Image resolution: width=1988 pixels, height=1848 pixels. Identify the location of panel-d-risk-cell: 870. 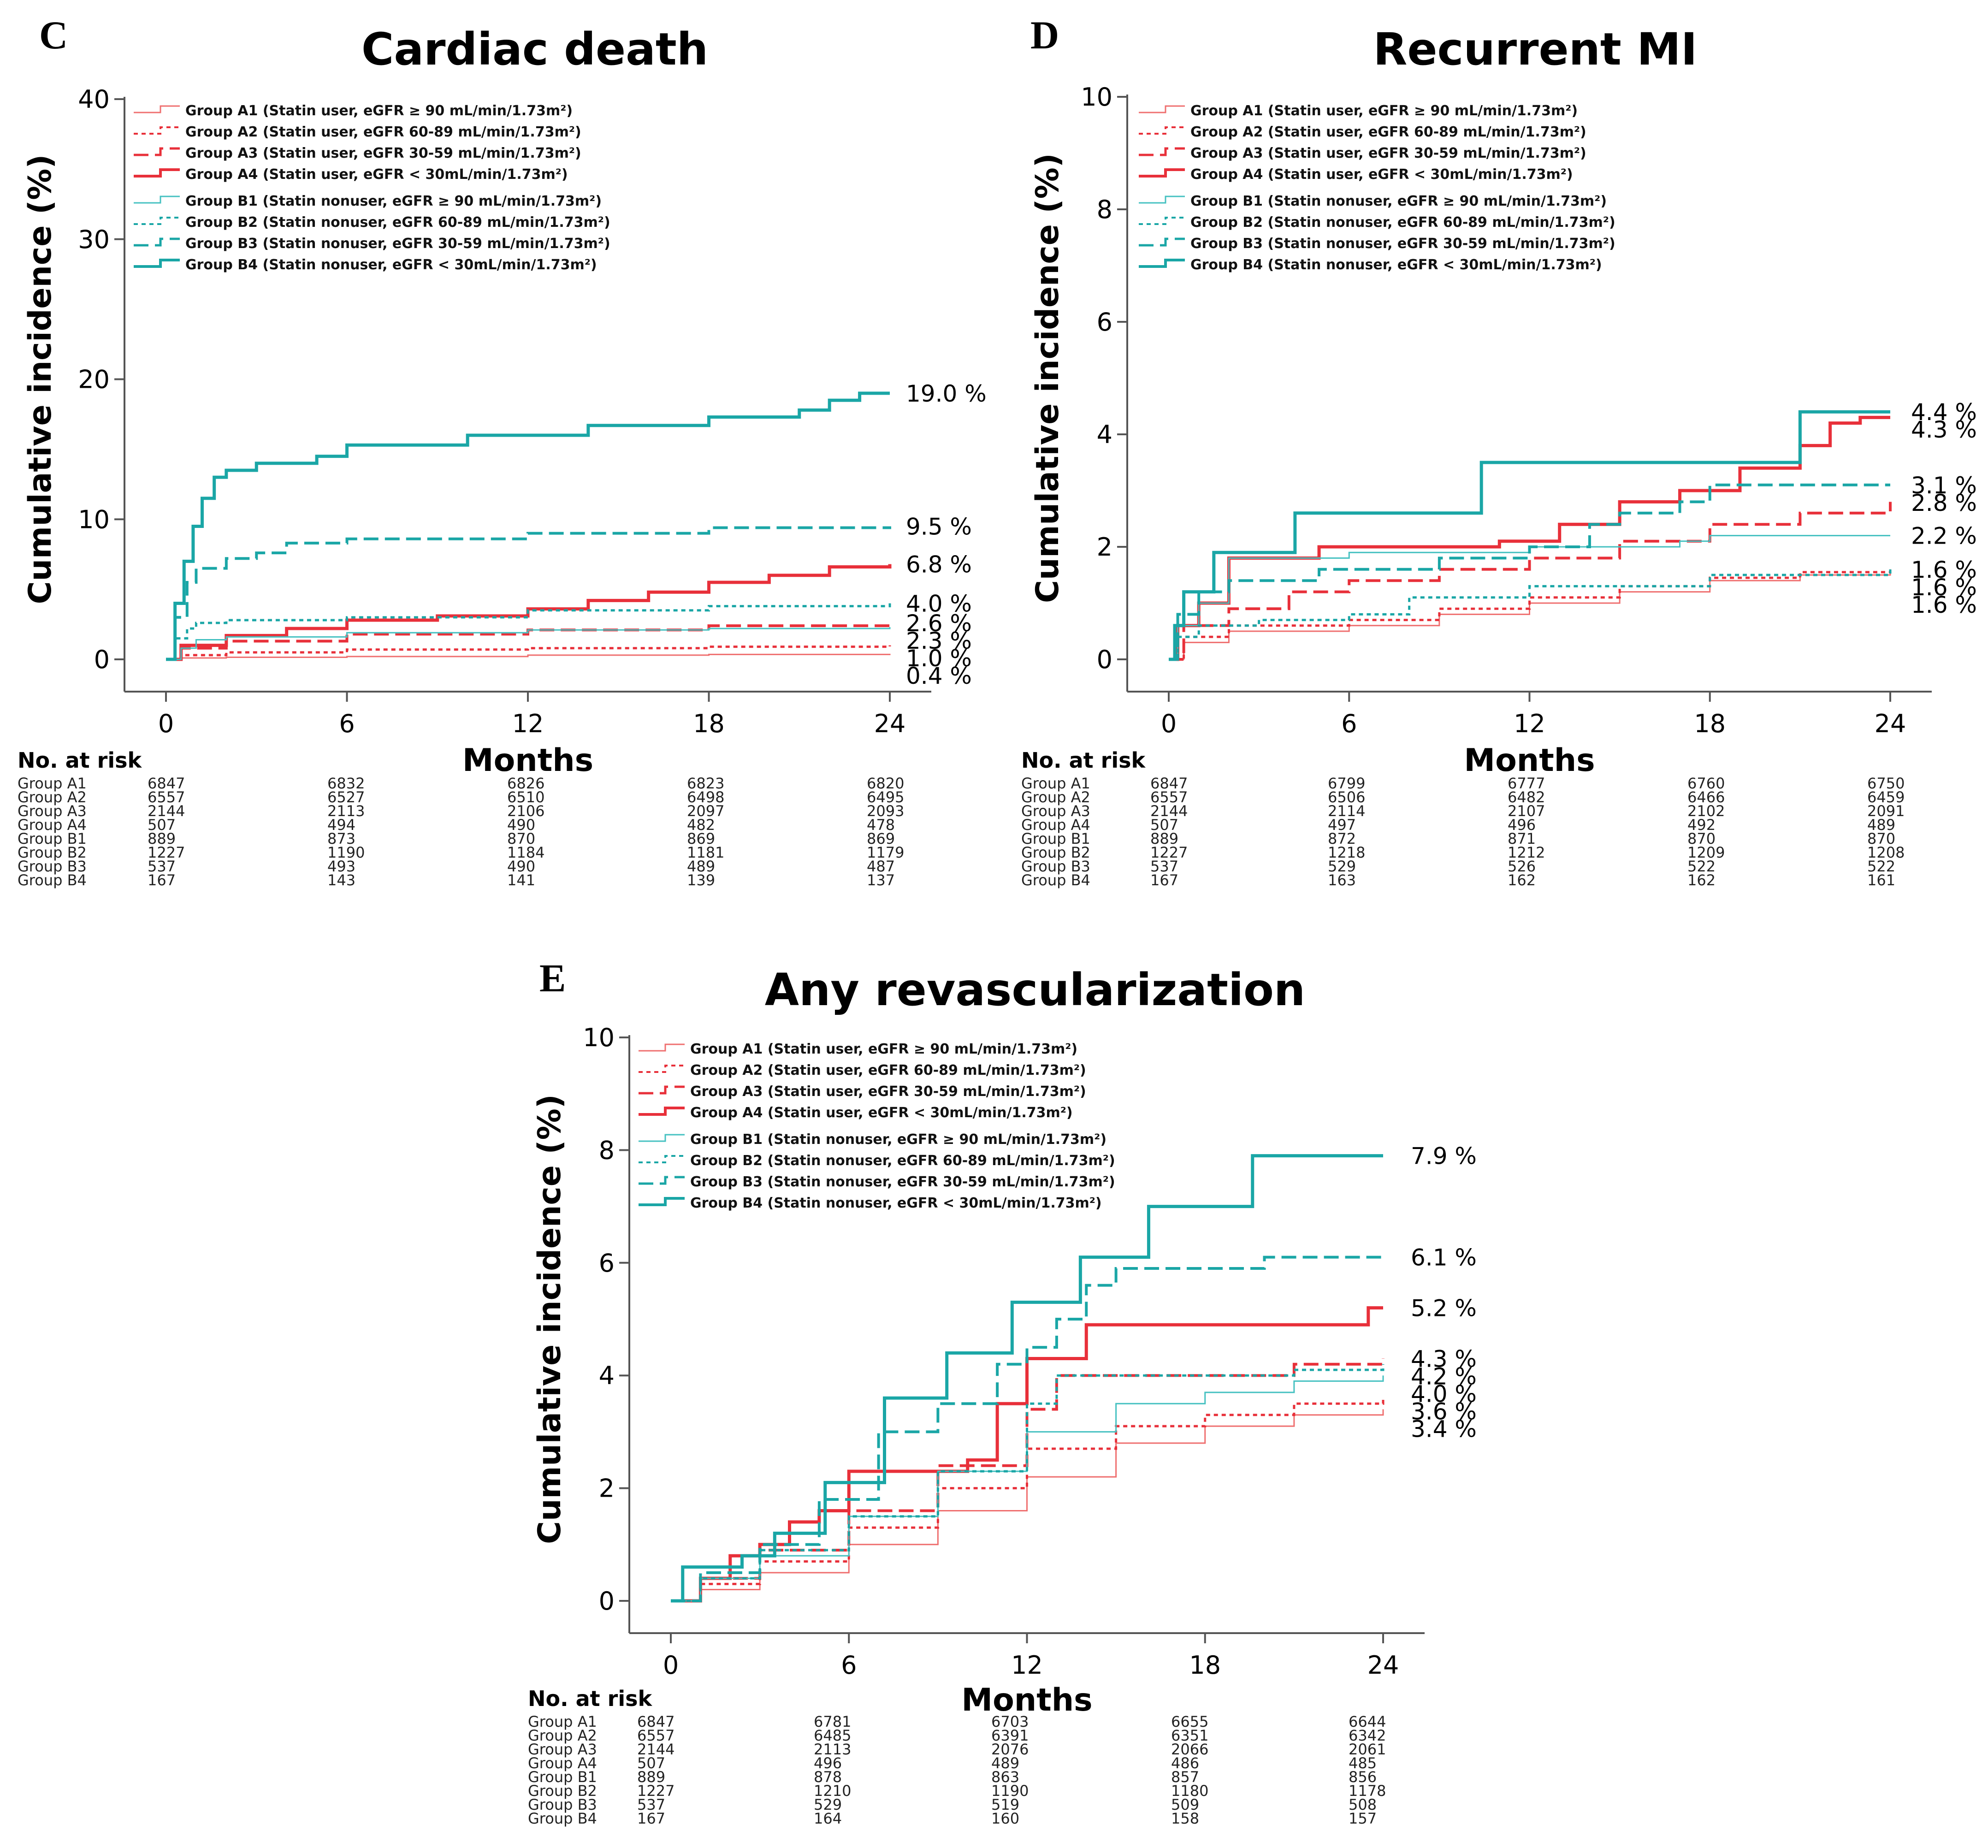
(1881, 839).